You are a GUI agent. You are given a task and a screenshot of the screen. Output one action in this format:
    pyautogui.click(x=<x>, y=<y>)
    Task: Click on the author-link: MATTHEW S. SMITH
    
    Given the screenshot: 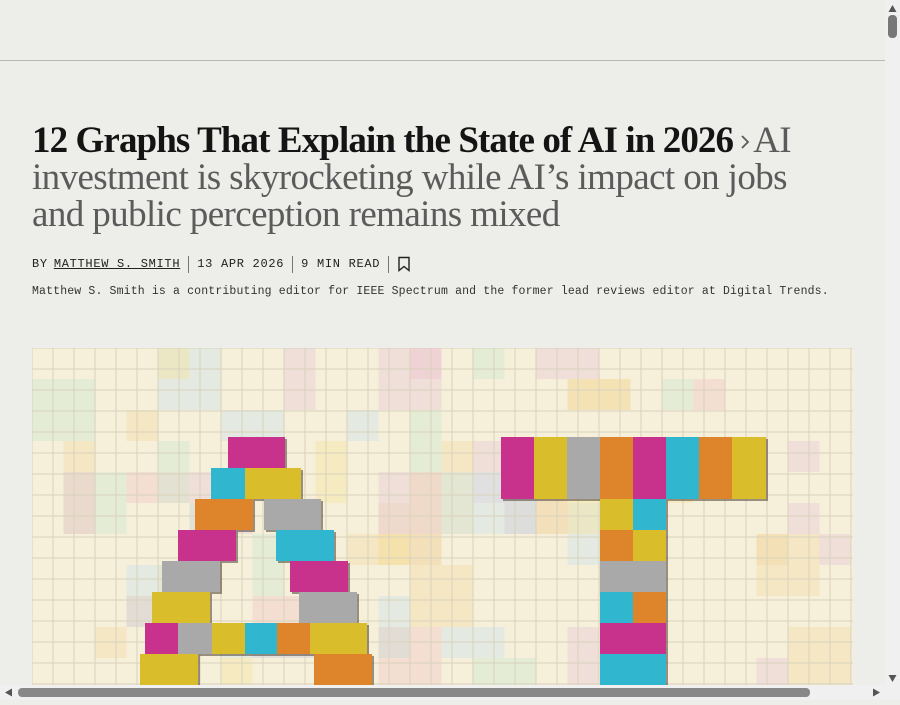 What is the action you would take?
    pyautogui.click(x=117, y=264)
    